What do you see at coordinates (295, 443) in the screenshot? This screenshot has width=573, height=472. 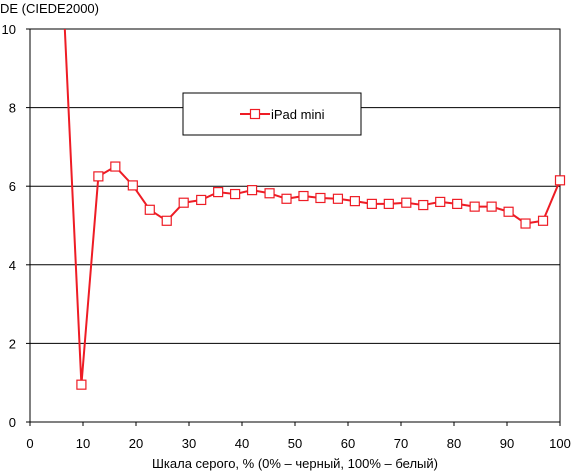 I see `x-tick-label: 50` at bounding box center [295, 443].